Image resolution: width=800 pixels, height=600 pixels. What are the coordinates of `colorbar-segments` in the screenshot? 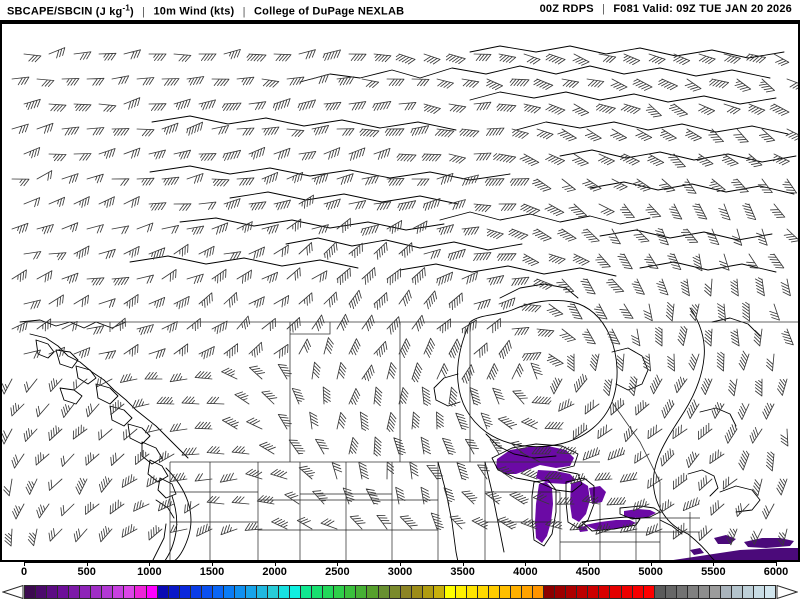 It's located at (400, 592).